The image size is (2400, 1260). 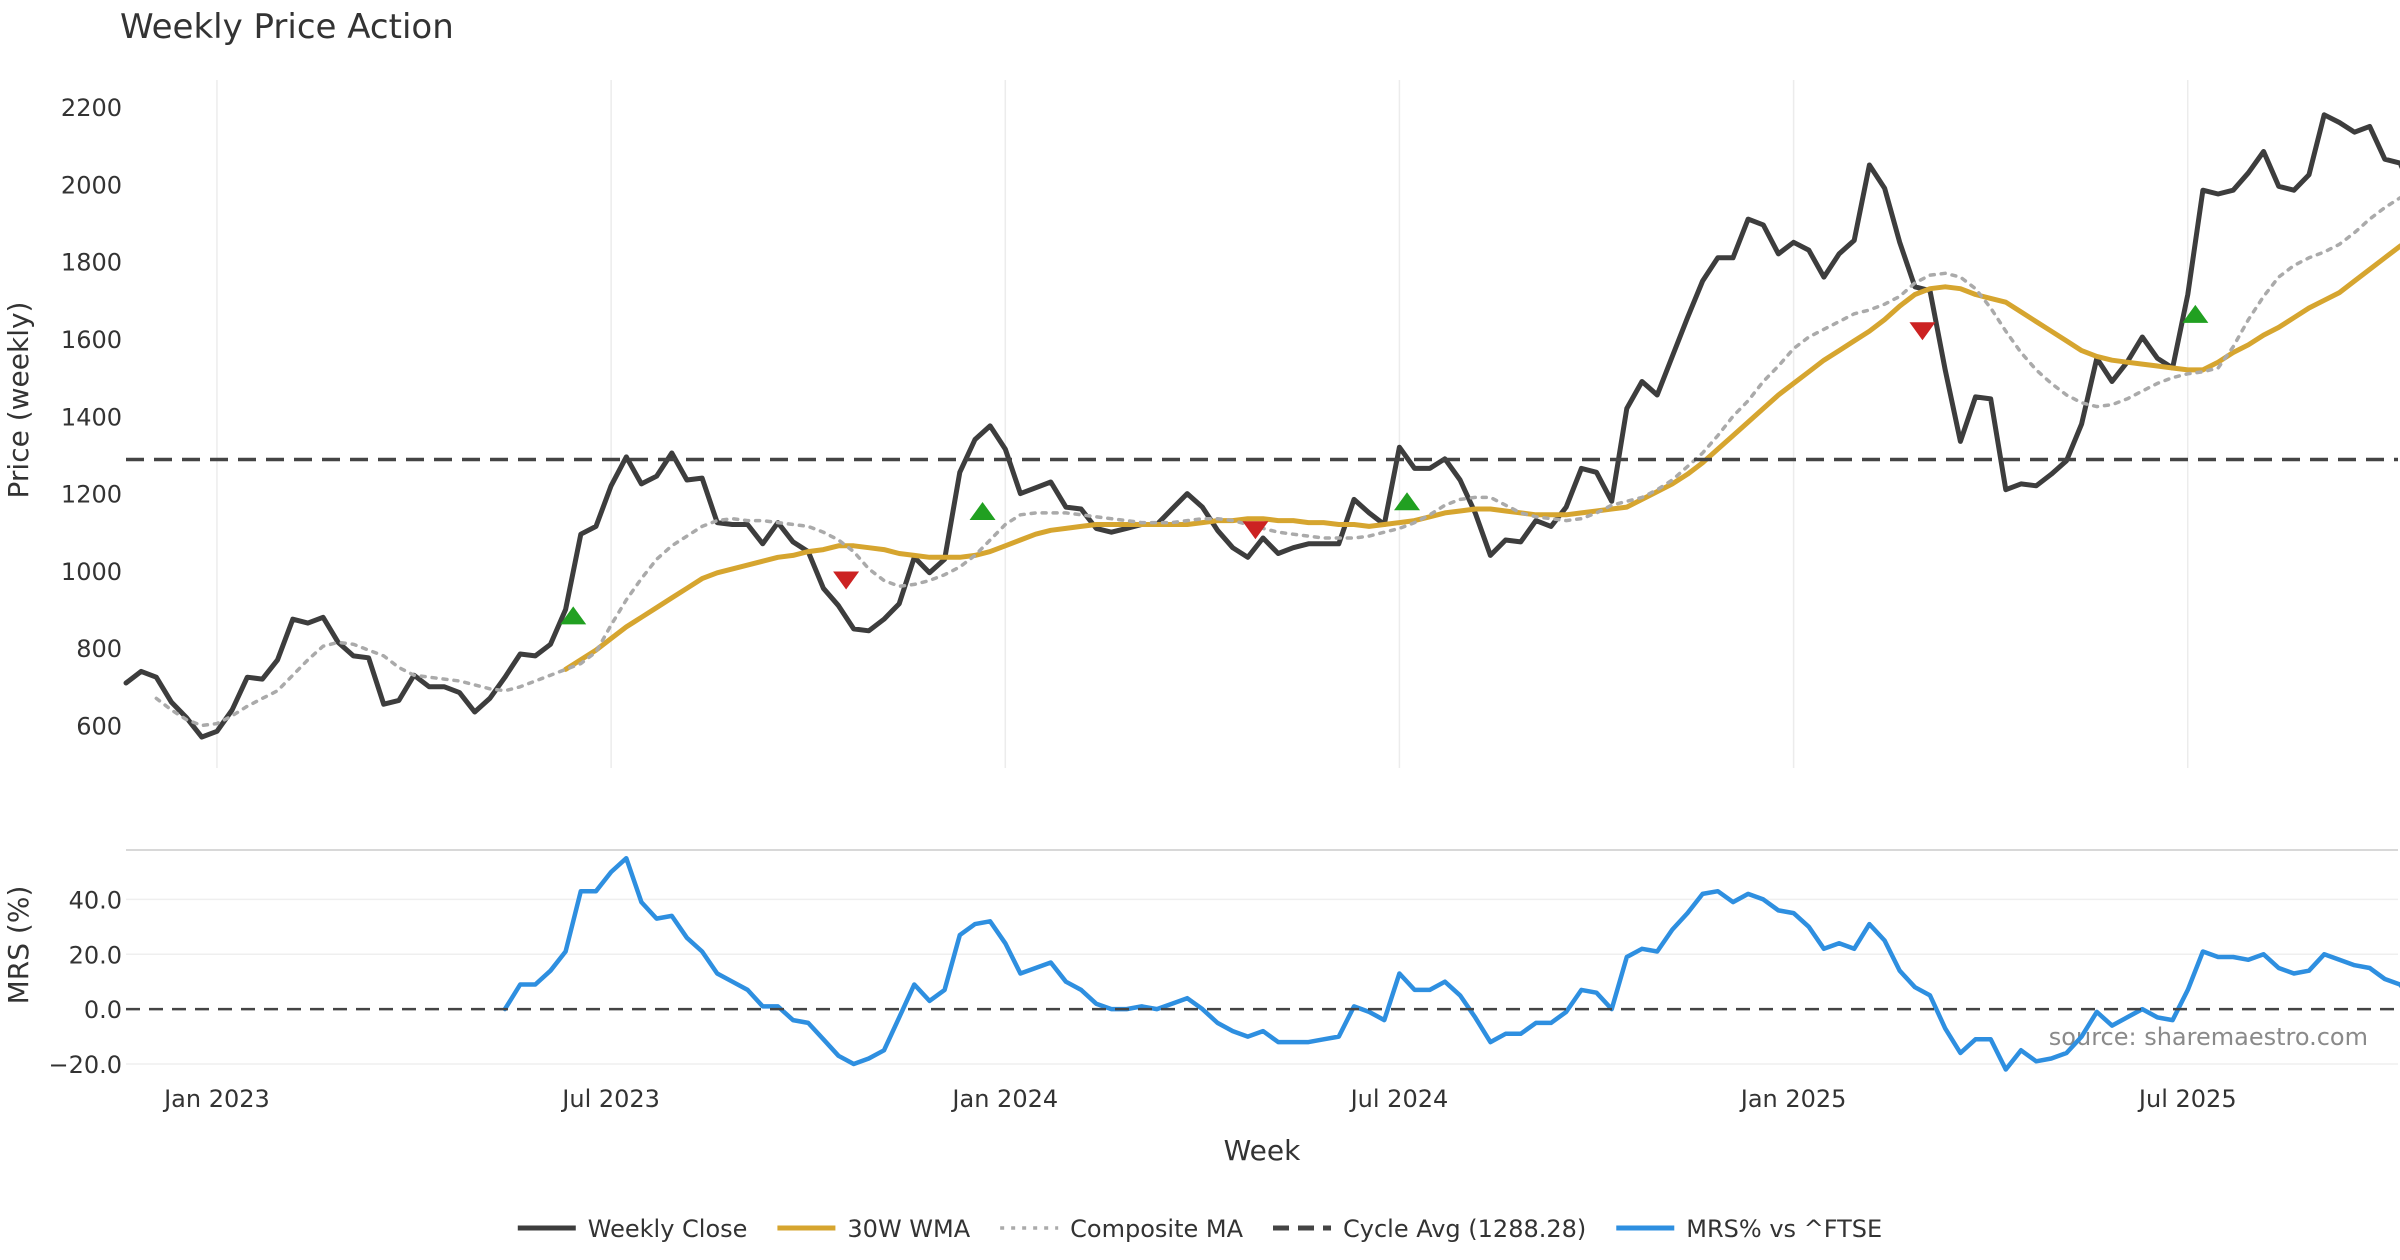 I want to click on price-y-tick-label: 1200, so click(x=91, y=495).